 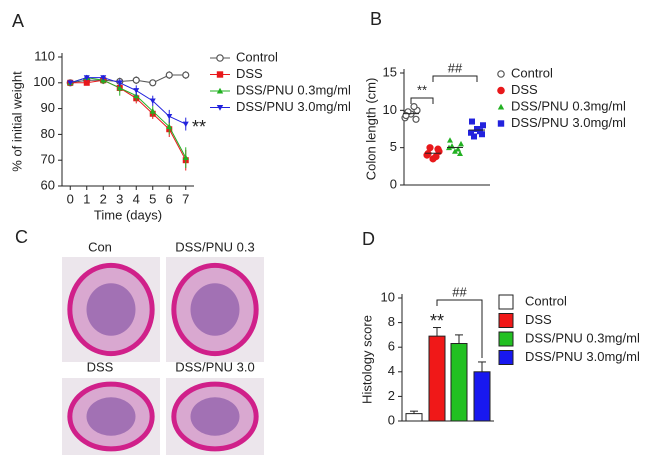 I want to click on y-tick-label: 6, so click(x=391, y=346).